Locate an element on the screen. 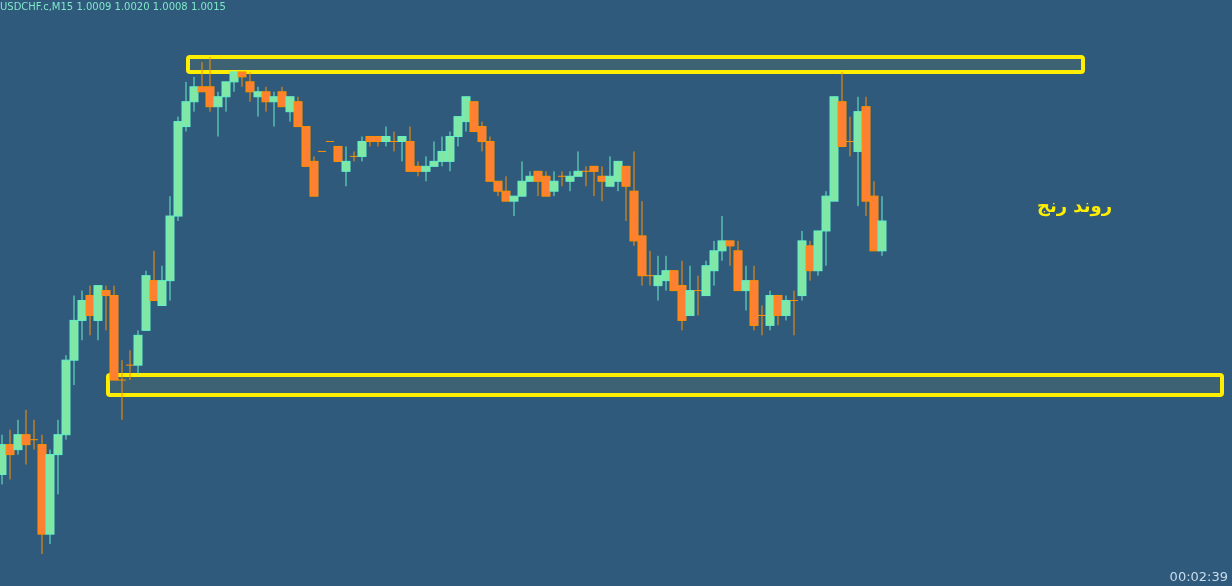 The width and height of the screenshot is (1232, 586). title: USDCHF.c,M15 1.0009 1.0020 1.0008 1.0015 is located at coordinates (113, 6).